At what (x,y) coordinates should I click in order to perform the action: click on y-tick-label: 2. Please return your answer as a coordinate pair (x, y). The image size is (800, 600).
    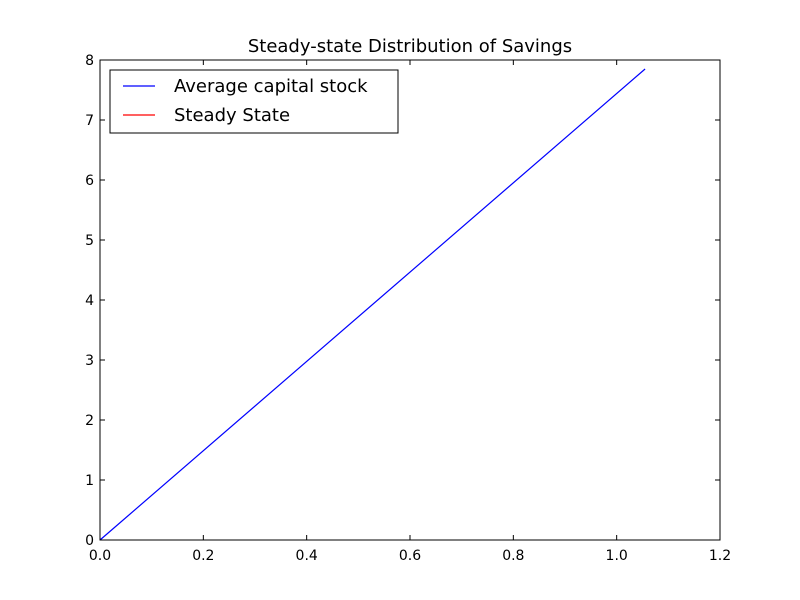
    Looking at the image, I should click on (89, 421).